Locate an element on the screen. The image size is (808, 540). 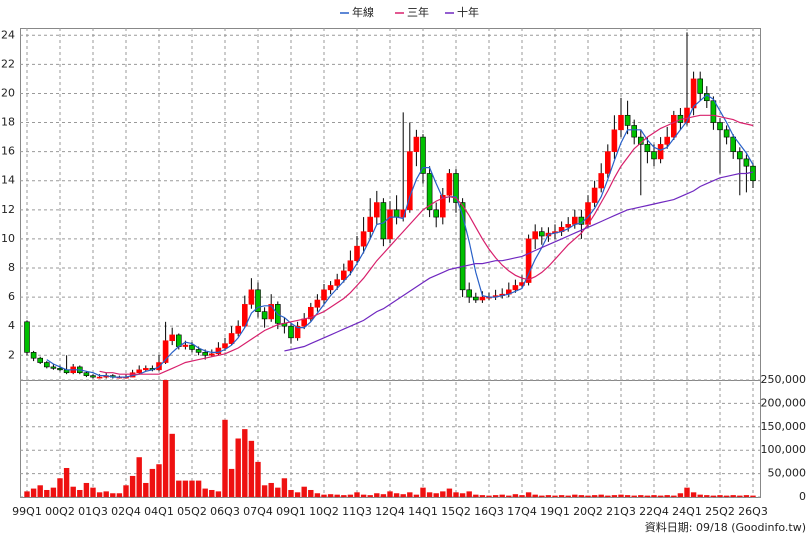
x-tick-label: 25Q2 is located at coordinates (720, 511).